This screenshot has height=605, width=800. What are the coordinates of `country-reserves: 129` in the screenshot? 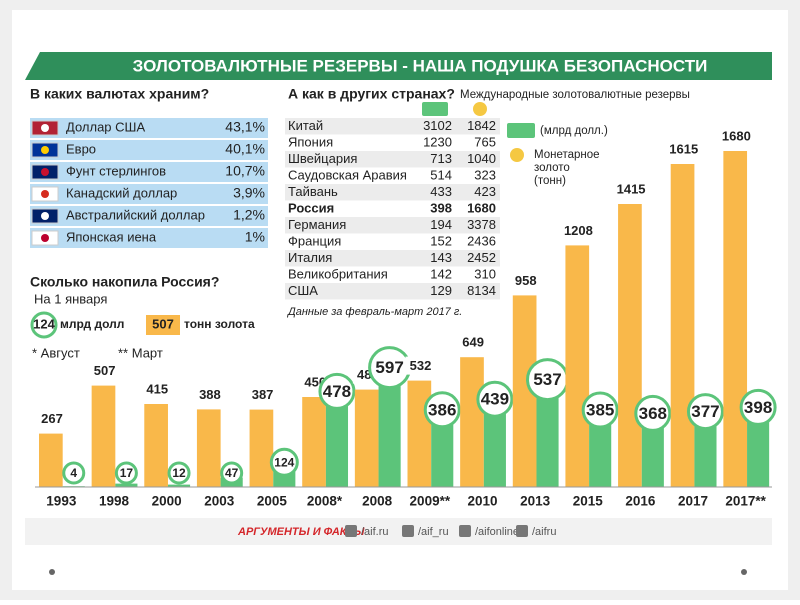 It's located at (441, 290).